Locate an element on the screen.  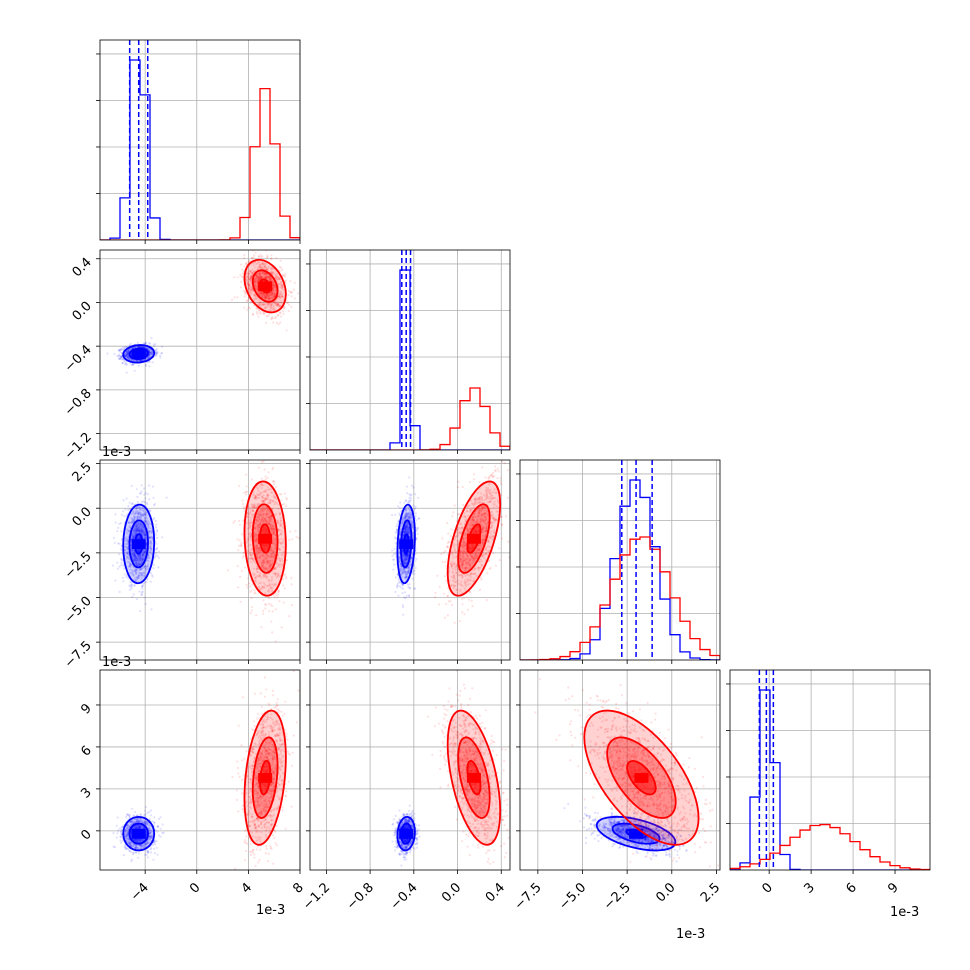
panel-3-3: 0 3 6 9 is located at coordinates (828, 783).